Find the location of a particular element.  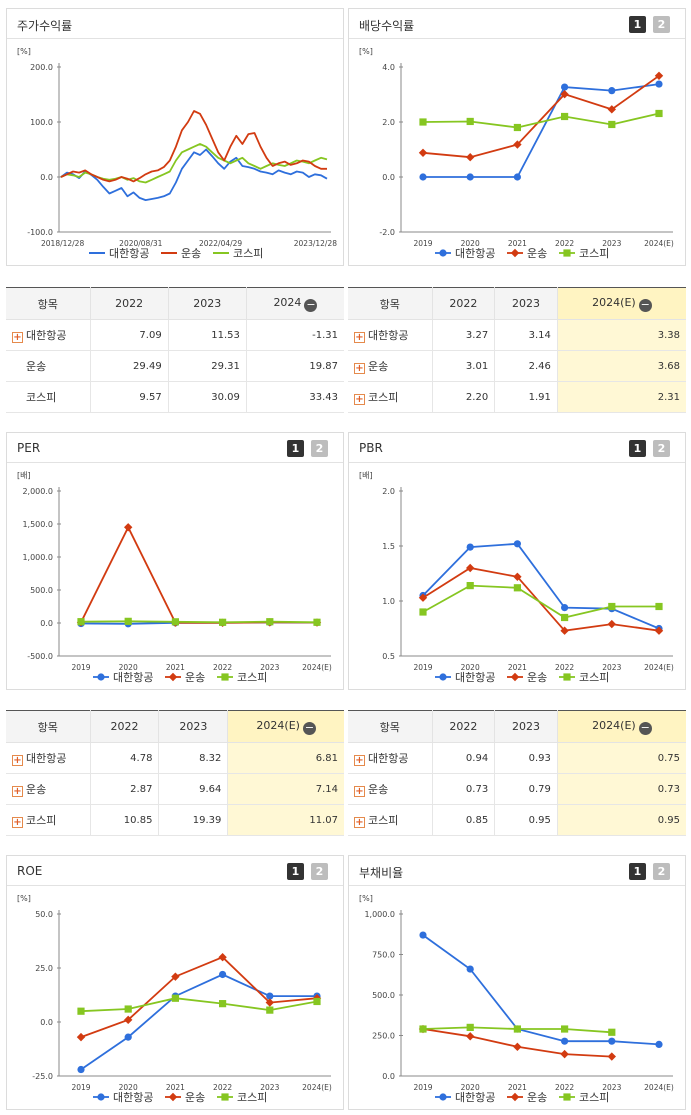

legend-marker is located at coordinates (225, 1097).